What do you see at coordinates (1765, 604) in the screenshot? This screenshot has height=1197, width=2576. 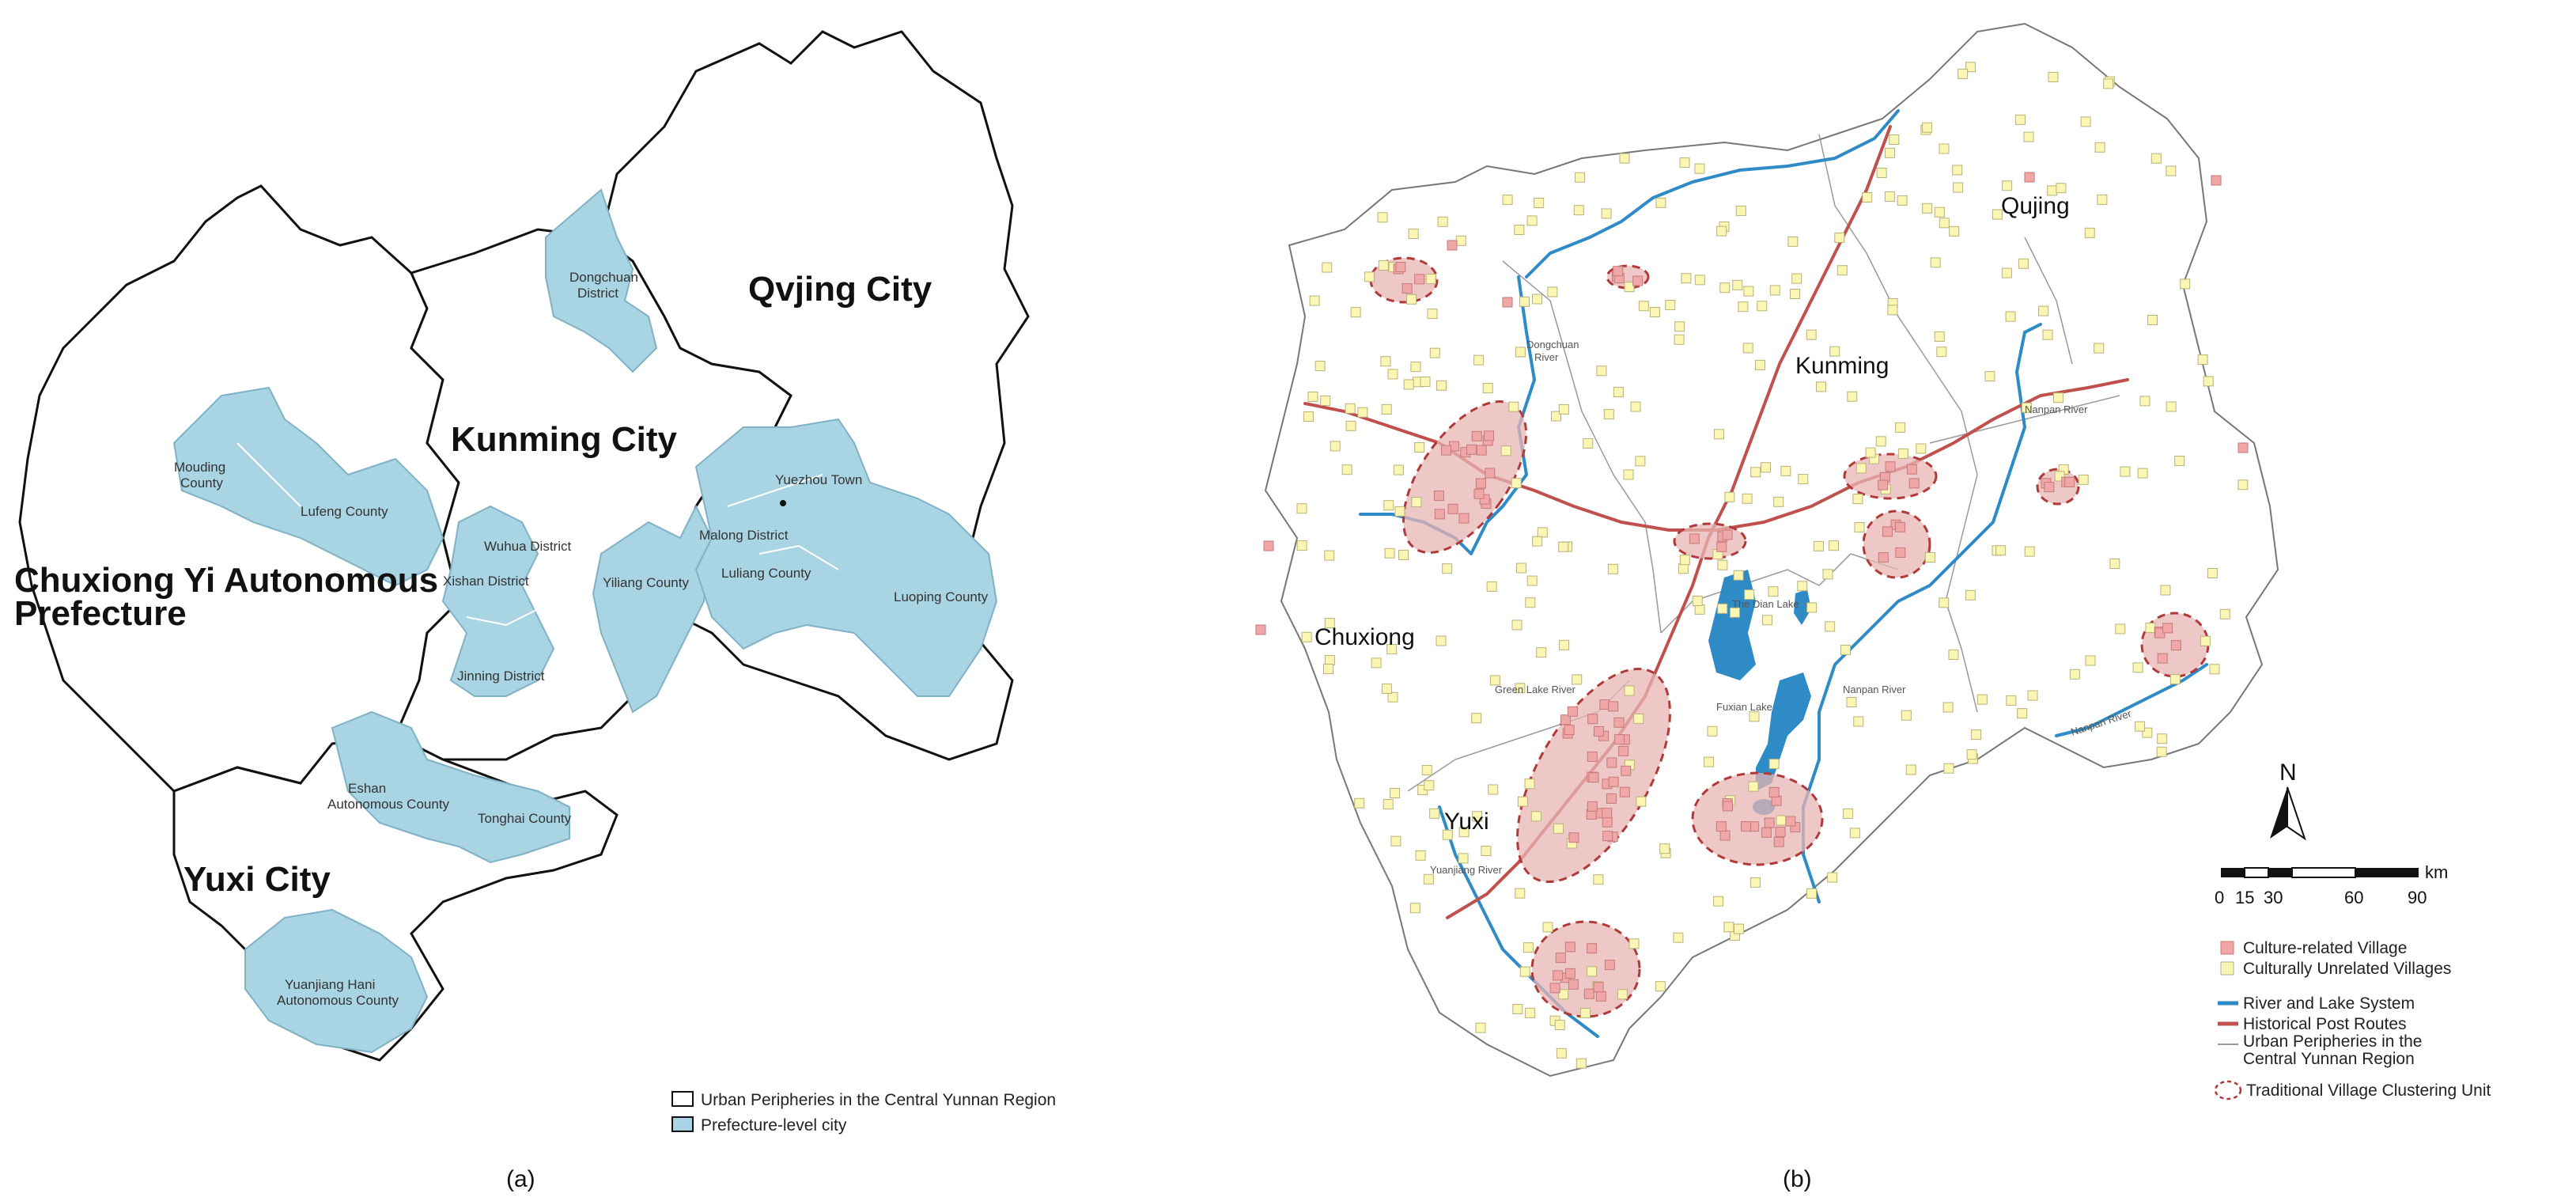 I see `dian-lake-label: The Dian Lake` at bounding box center [1765, 604].